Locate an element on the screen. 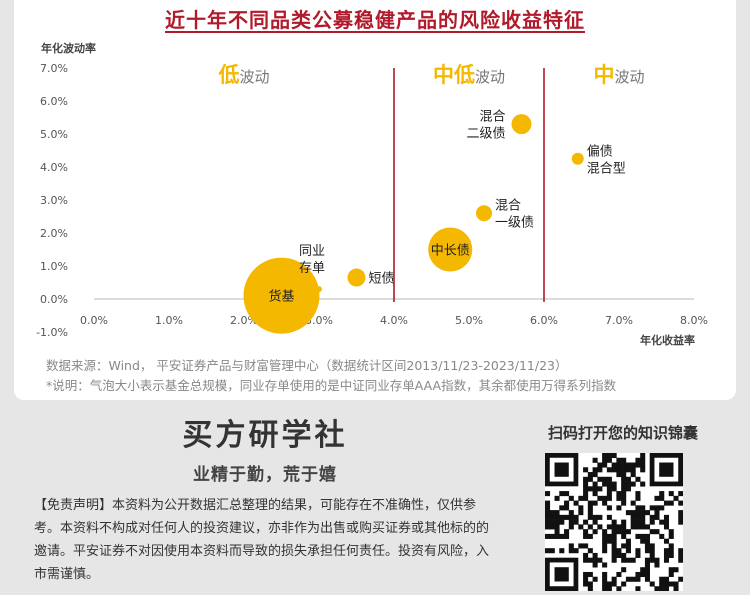 This screenshot has width=750, height=595. qr-caption: 扫码打开您的知识锦囊 is located at coordinates (622, 433).